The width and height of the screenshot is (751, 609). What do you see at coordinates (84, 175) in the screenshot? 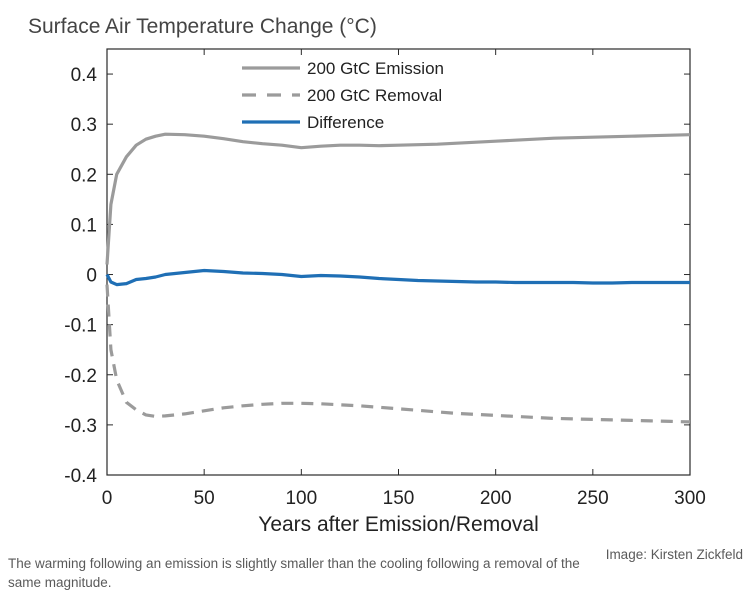
I see `y-tick-label: 0.2` at bounding box center [84, 175].